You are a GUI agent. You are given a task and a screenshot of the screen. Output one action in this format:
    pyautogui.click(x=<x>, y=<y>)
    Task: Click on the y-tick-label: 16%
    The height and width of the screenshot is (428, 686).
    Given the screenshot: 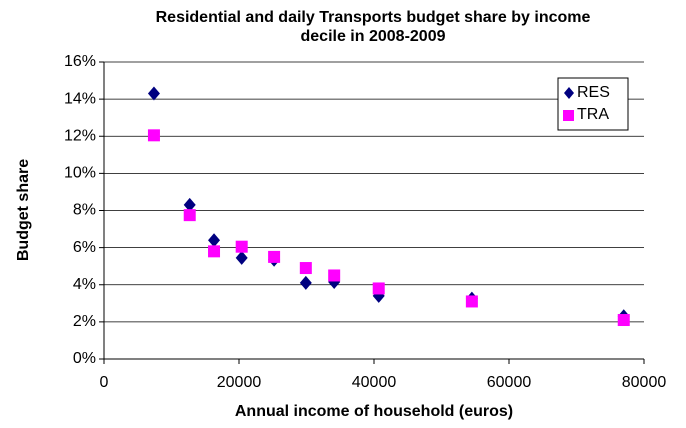 What is the action you would take?
    pyautogui.click(x=80, y=61)
    